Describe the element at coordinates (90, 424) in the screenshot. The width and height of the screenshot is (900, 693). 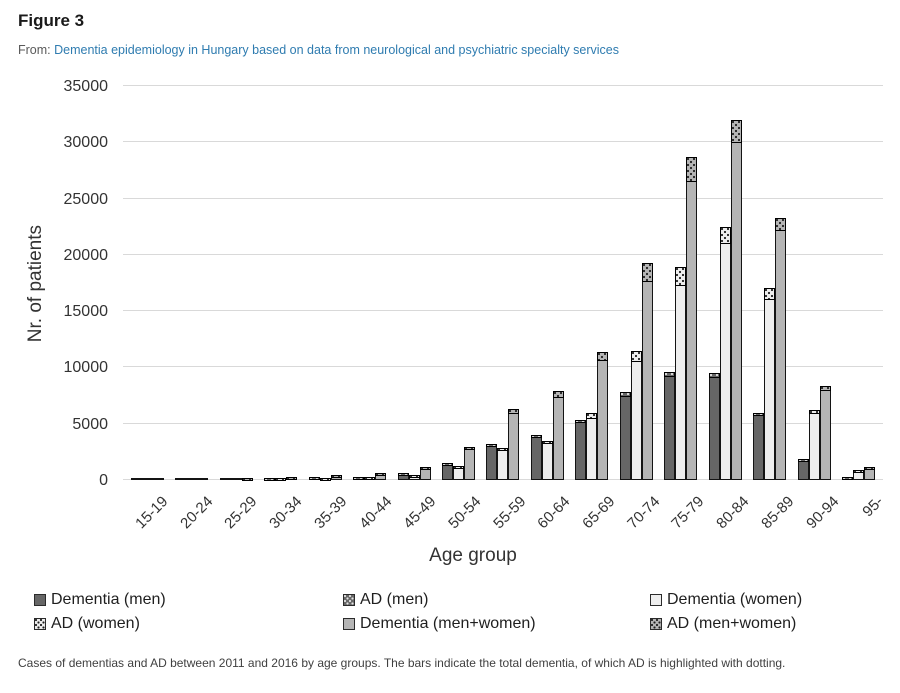
I see `y-tick-label: 5000` at that location.